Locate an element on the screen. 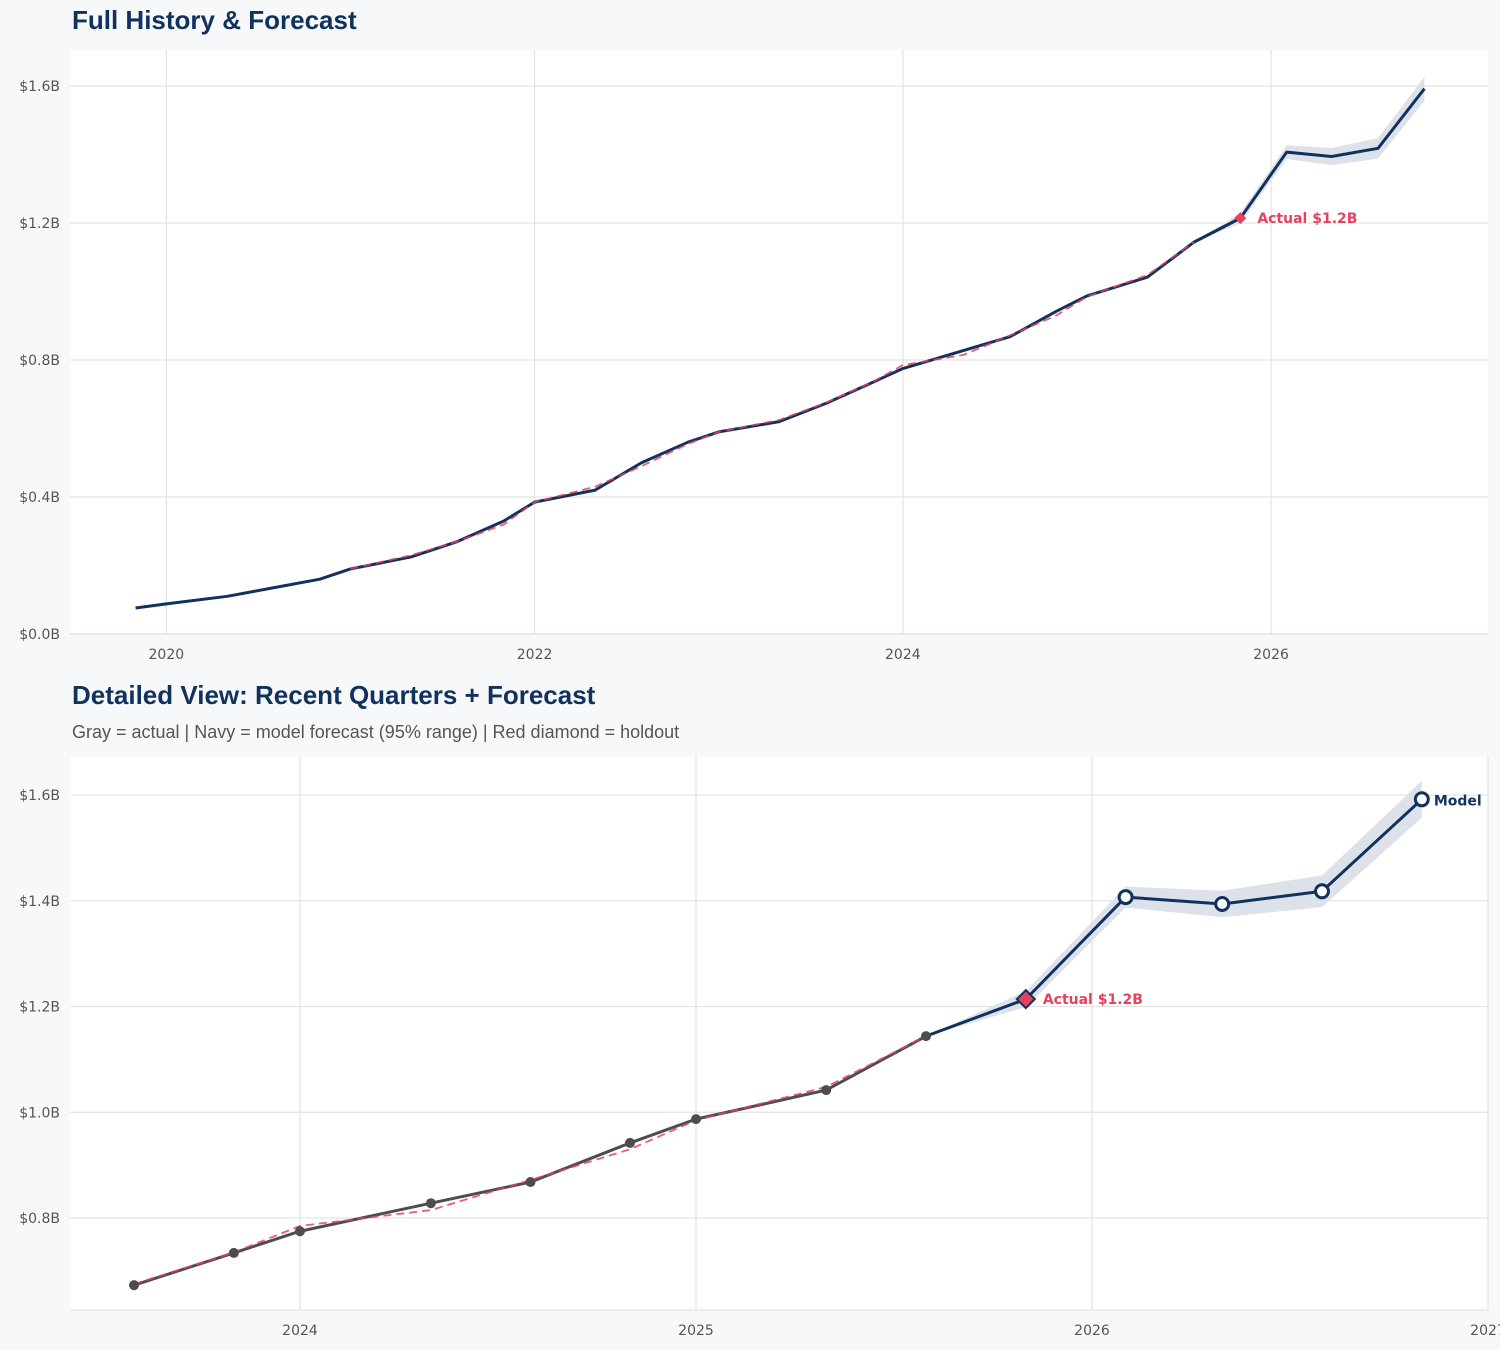 This screenshot has width=1500, height=1350. x-tick-label: 2022 is located at coordinates (535, 655).